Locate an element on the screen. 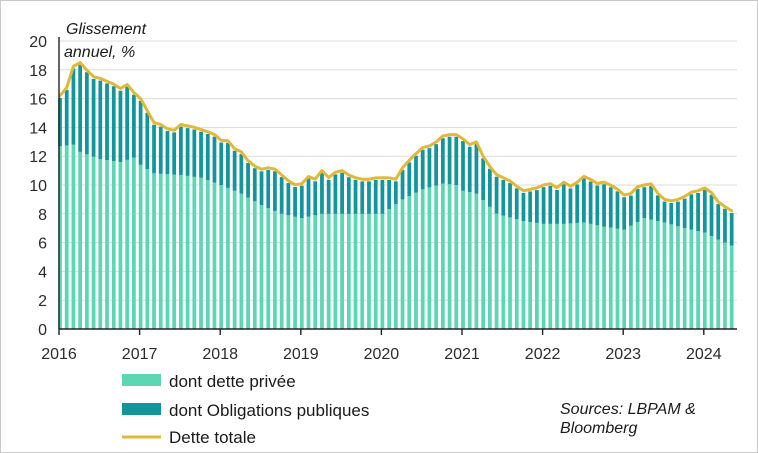  y-tick-label: 6 is located at coordinates (42, 244).